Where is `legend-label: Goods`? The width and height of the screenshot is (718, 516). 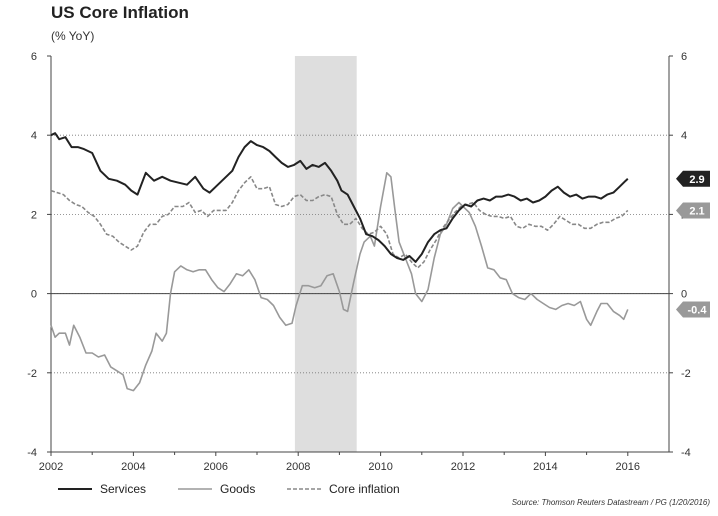
legend-label: Goods is located at coordinates (237, 489).